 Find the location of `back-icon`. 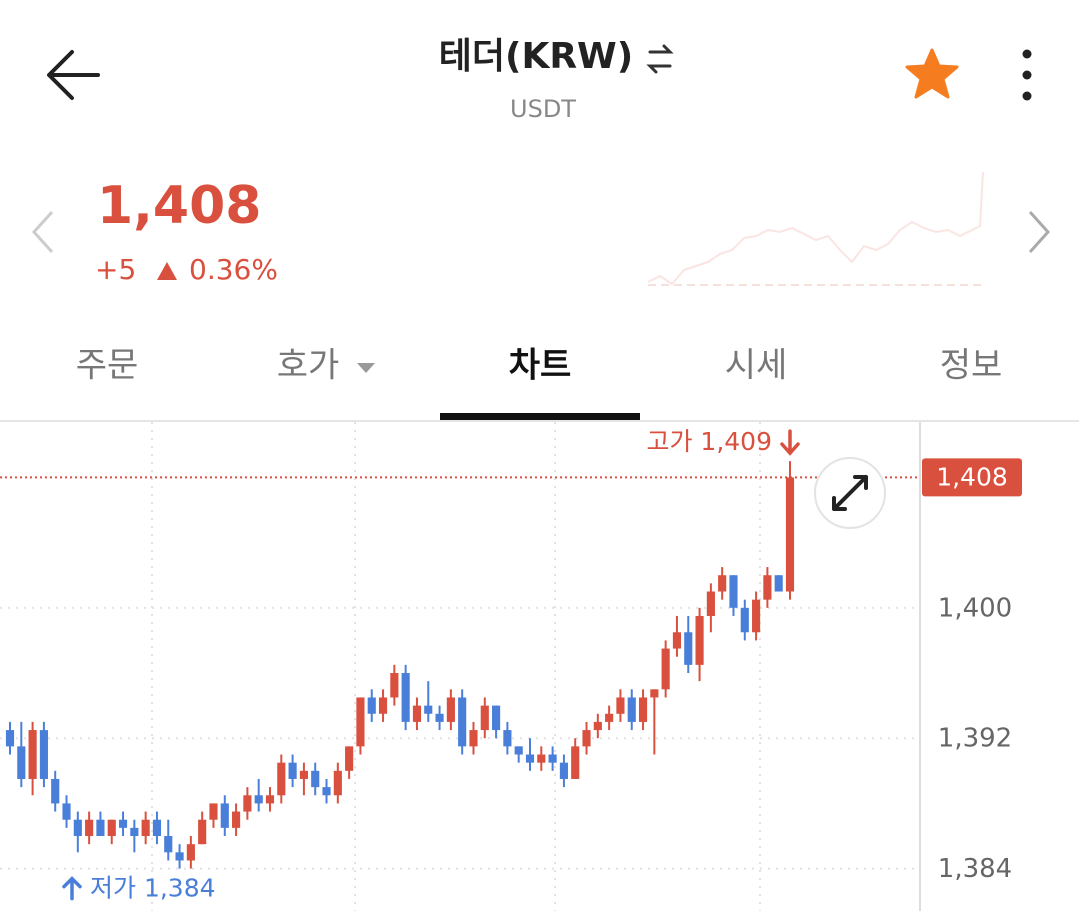

back-icon is located at coordinates (73, 75).